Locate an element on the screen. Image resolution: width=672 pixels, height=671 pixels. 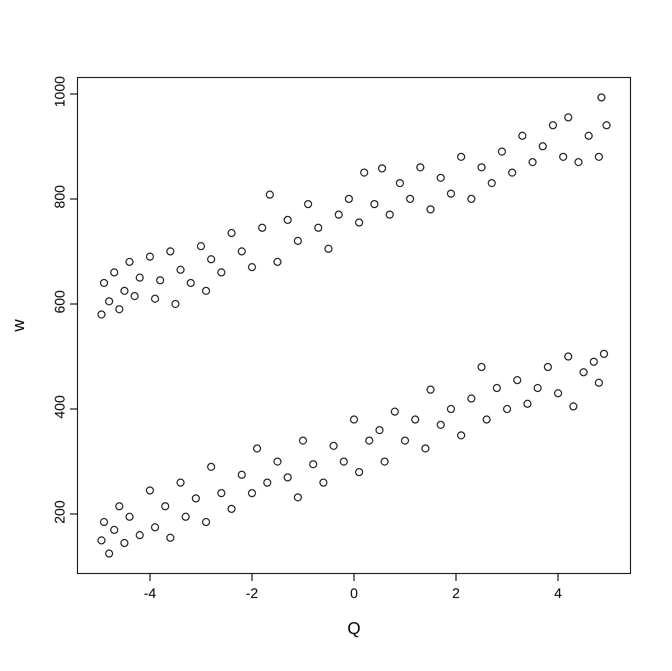
y-tick-label: 400 is located at coordinates (59, 407).